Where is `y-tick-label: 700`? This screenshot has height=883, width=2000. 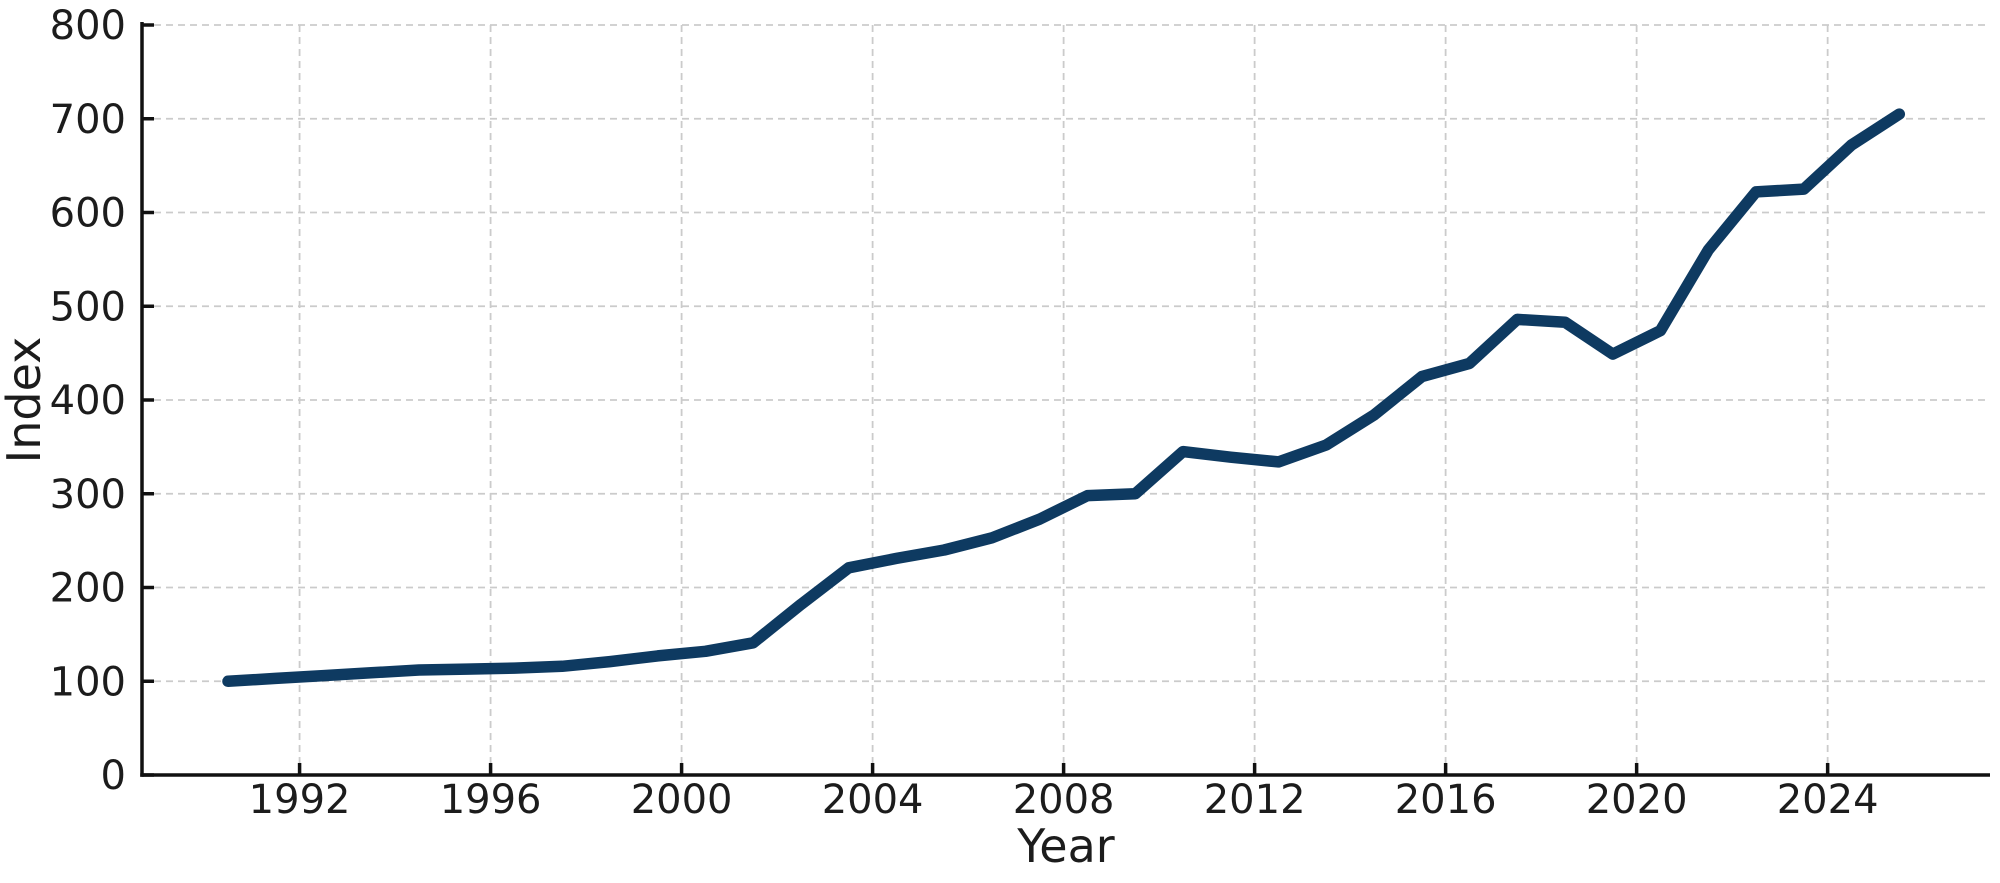 y-tick-label: 700 is located at coordinates (88, 120).